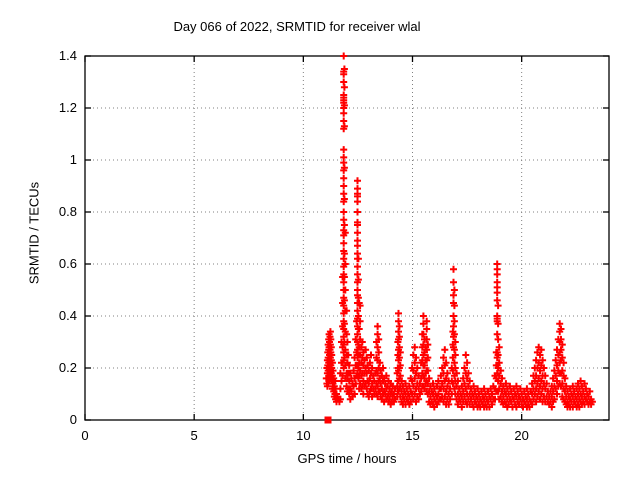 The width and height of the screenshot is (640, 480). Describe the element at coordinates (328, 420) in the screenshot. I see `scatter-square-marker` at that location.